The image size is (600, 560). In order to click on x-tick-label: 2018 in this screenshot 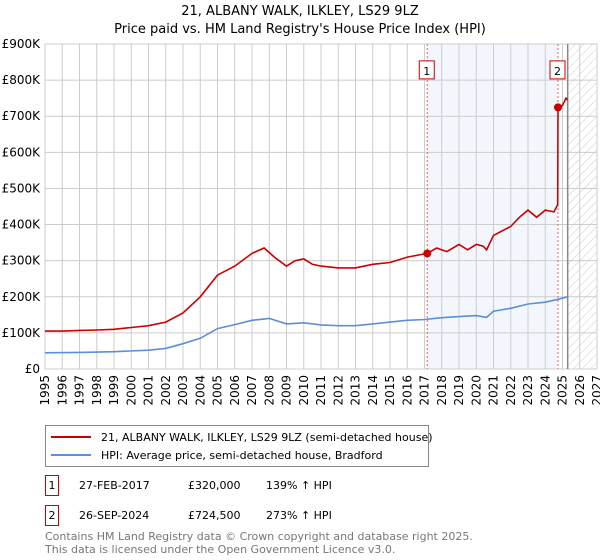, I will do `click(442, 390)`.